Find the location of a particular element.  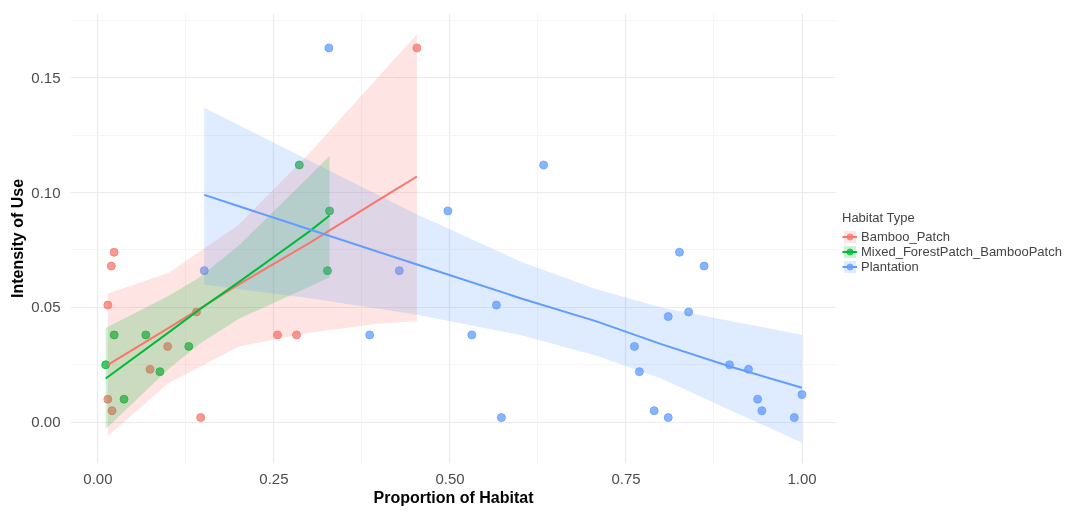

y-axis-title: Intensity of Use is located at coordinates (18, 238).